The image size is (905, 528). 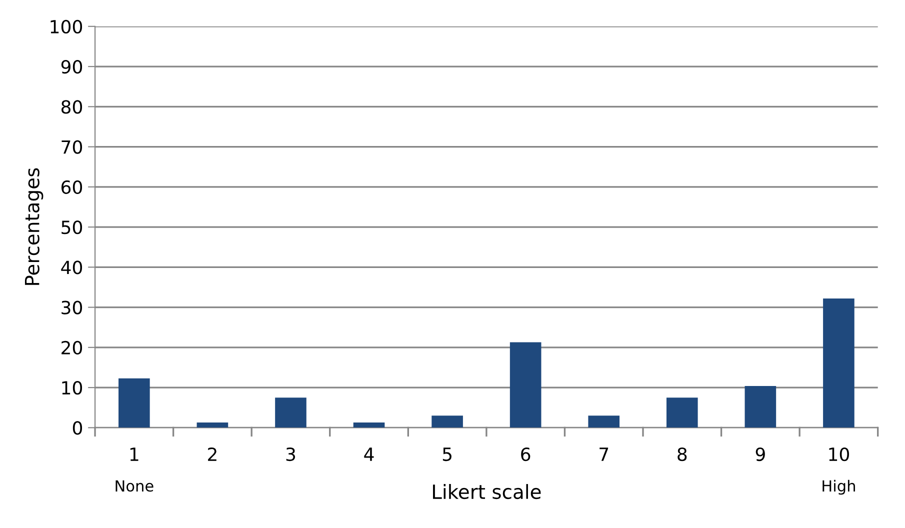 I want to click on x-tick-label: 7, so click(x=604, y=454).